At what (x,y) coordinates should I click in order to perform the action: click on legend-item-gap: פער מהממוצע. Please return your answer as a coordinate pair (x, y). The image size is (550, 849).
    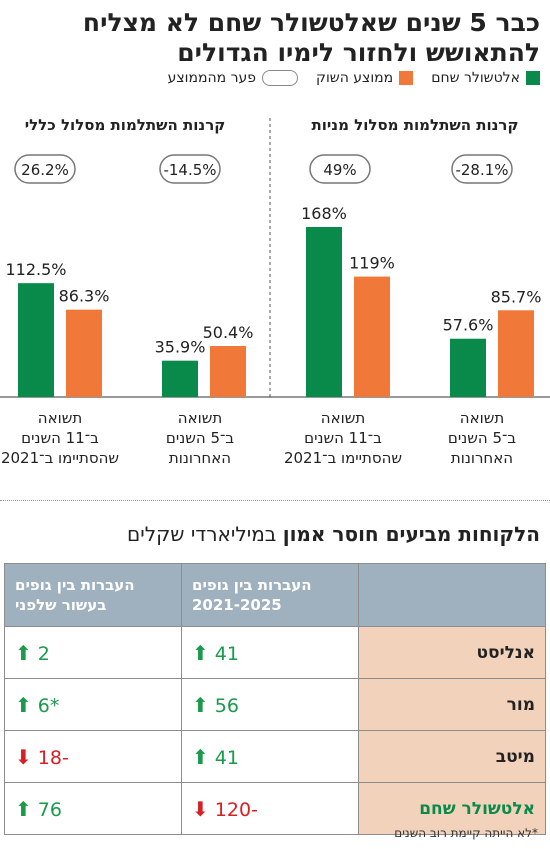
    Looking at the image, I should click on (233, 78).